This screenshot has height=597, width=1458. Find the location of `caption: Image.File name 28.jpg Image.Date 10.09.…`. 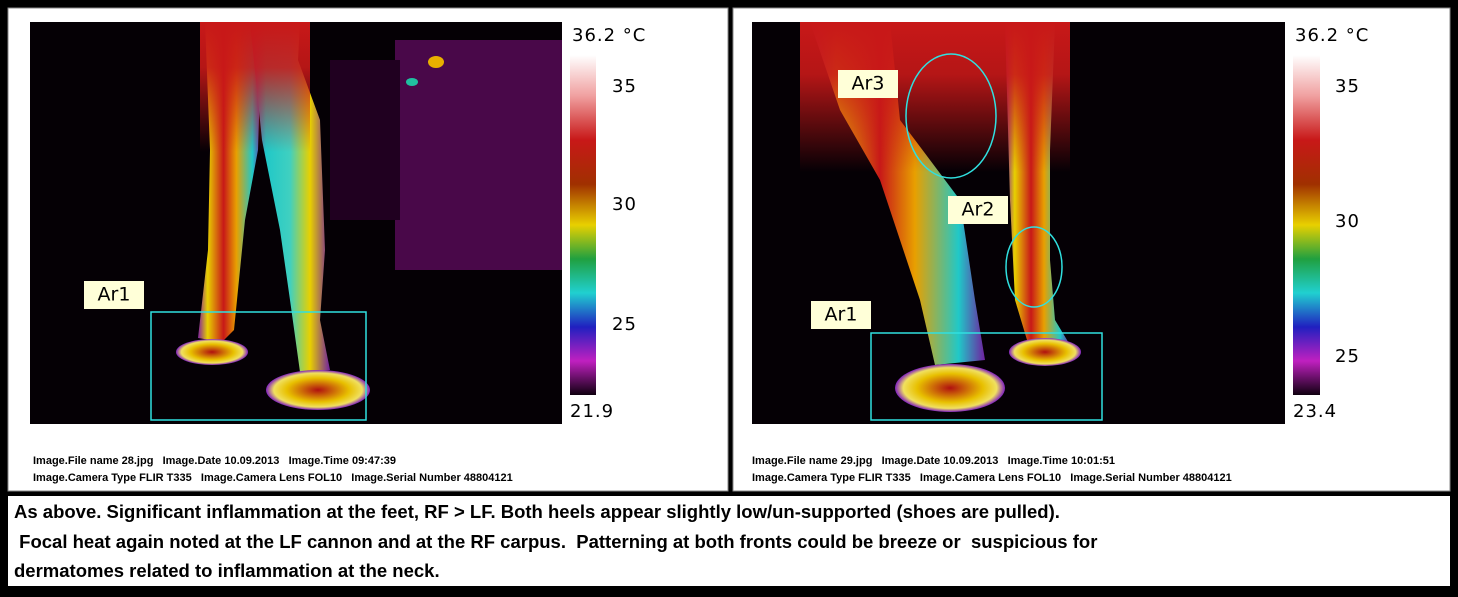

caption: Image.File name 28.jpg Image.Date 10.09.… is located at coordinates (214, 461).